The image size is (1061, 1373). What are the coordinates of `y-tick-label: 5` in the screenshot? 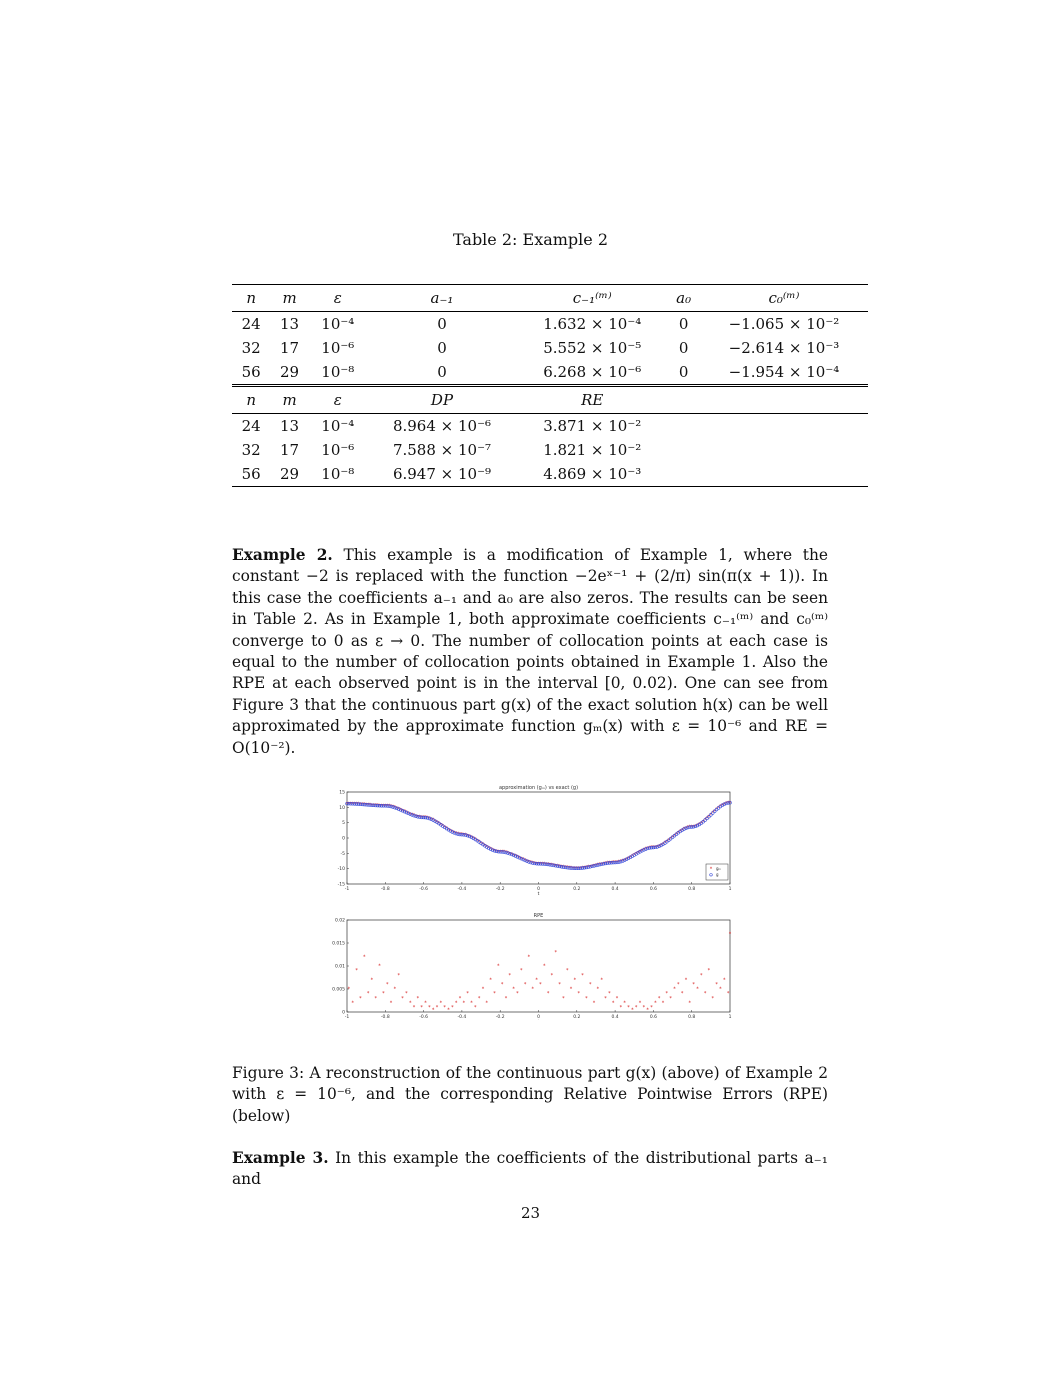 It's located at (343, 823).